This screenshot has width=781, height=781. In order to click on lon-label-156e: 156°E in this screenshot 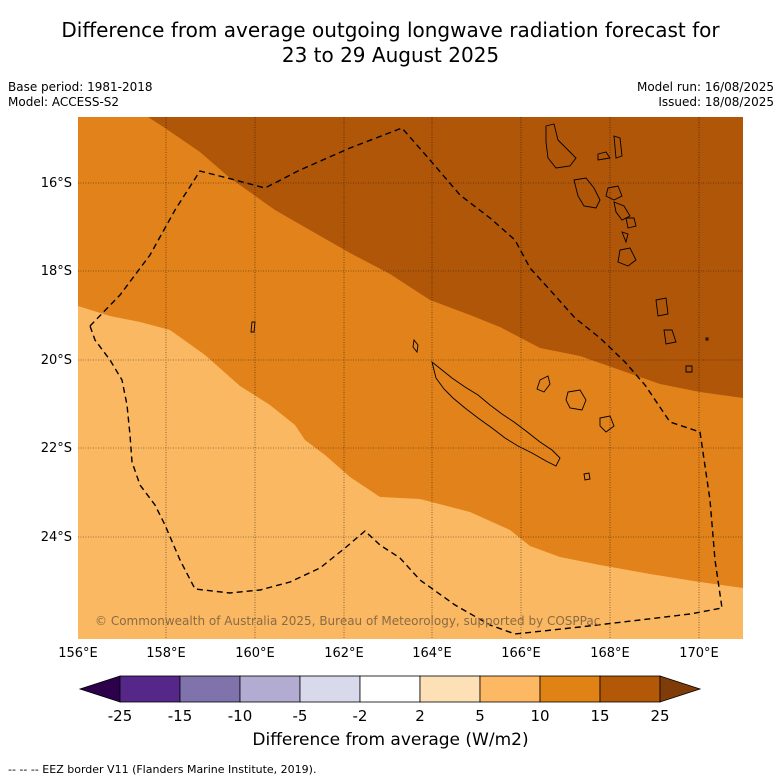, I will do `click(78, 653)`.